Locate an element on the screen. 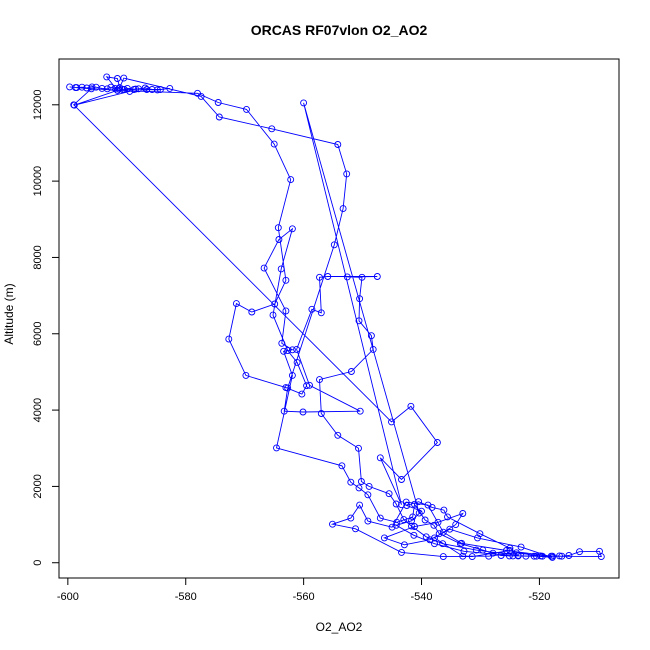  y-tick-label: 6000 is located at coordinates (38, 334).